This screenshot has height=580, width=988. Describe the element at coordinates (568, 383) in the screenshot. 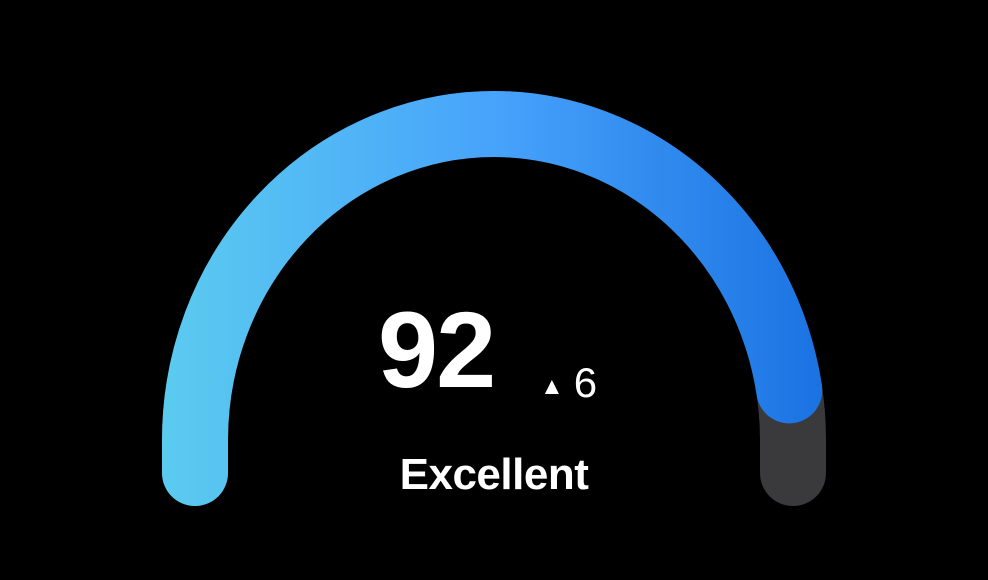

I see `score-delta: ▲ 6` at that location.